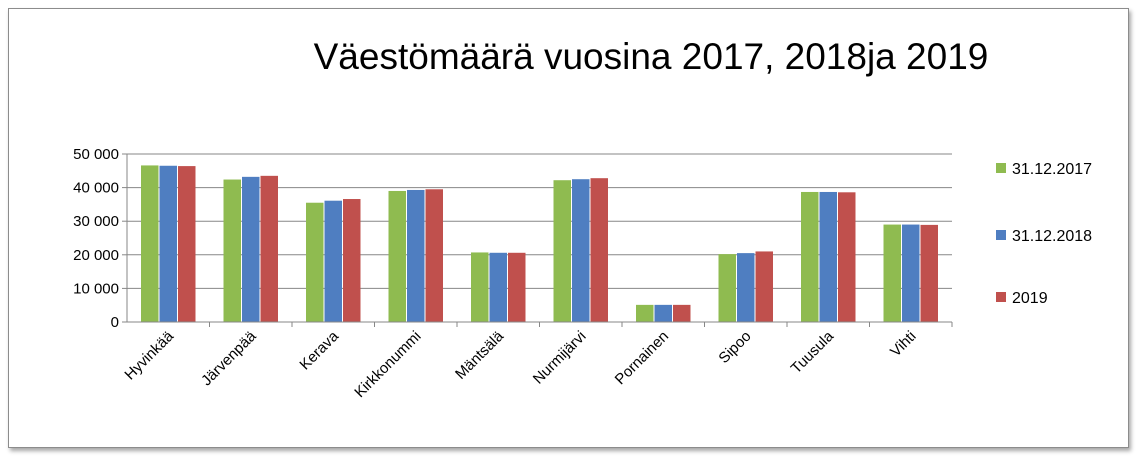  I want to click on bar-hyvinkää-1, so click(150, 243).